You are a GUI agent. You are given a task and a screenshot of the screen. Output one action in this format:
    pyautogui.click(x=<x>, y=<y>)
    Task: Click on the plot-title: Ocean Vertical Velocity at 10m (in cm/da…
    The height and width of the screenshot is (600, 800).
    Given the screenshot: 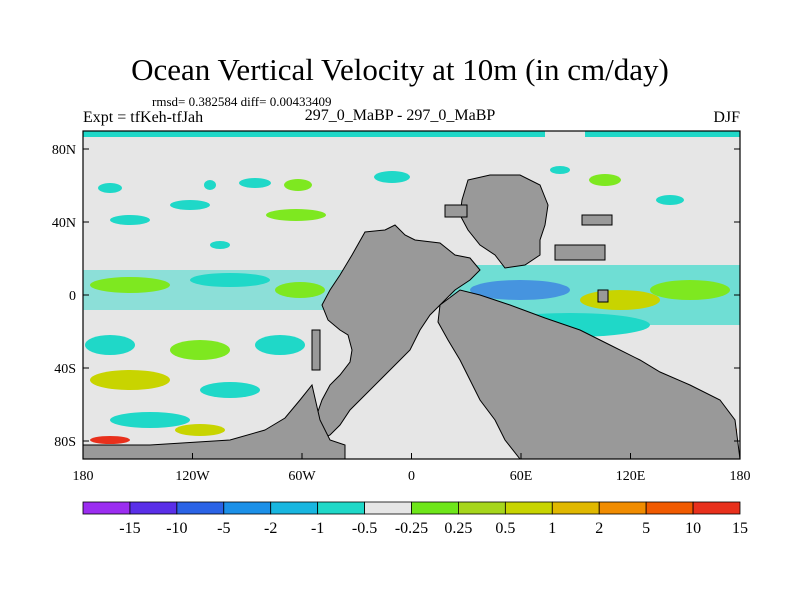 What is the action you would take?
    pyautogui.click(x=400, y=69)
    